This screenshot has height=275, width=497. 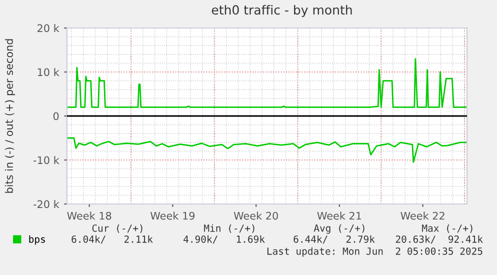 I want to click on x-tick-label: Week 21, so click(x=339, y=216).